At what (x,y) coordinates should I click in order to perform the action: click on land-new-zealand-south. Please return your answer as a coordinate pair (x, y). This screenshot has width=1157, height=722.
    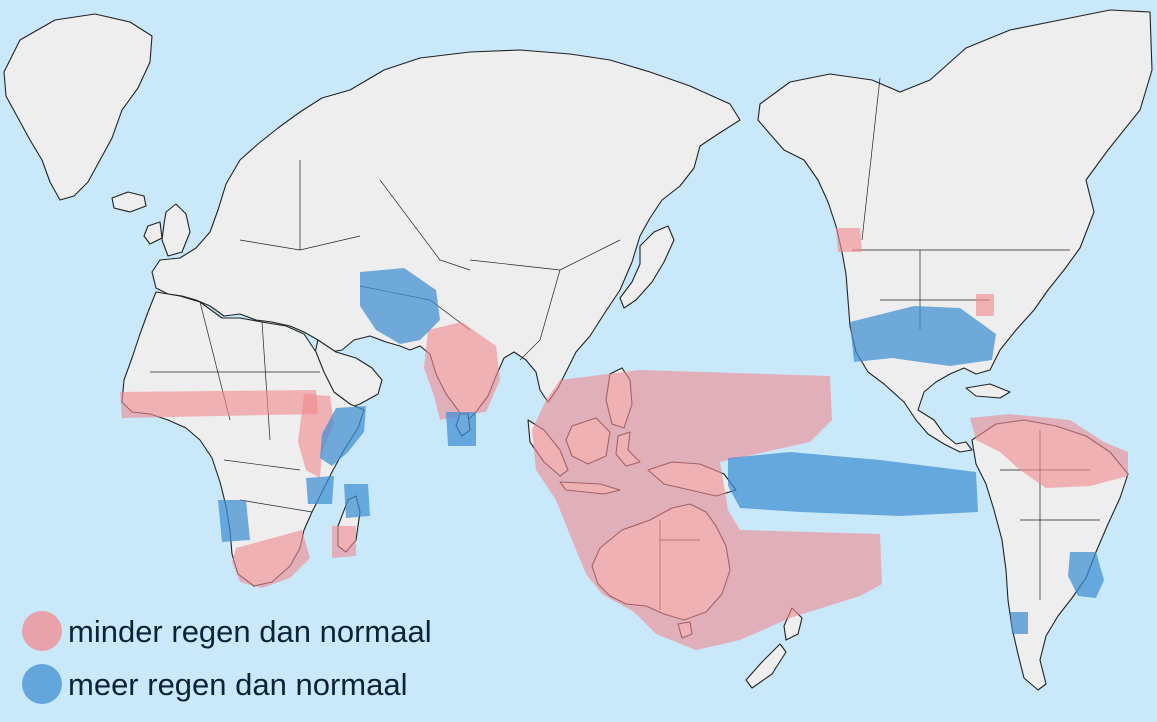
    Looking at the image, I should click on (766, 666).